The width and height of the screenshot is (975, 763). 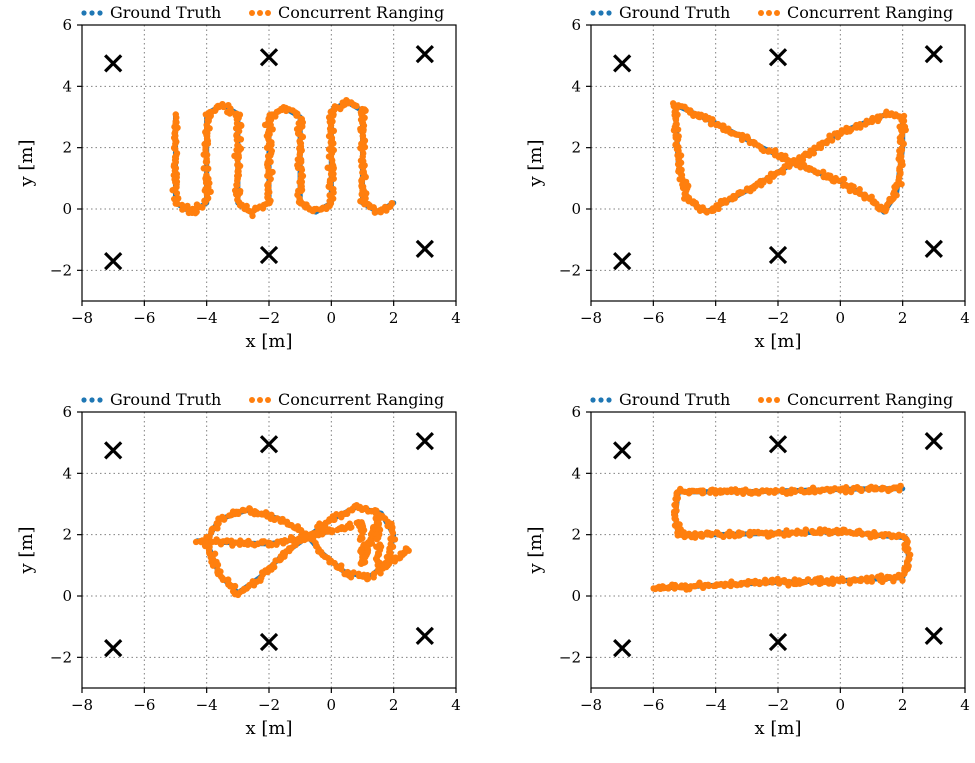 What do you see at coordinates (591, 318) in the screenshot?
I see `x-tick-label: −8` at bounding box center [591, 318].